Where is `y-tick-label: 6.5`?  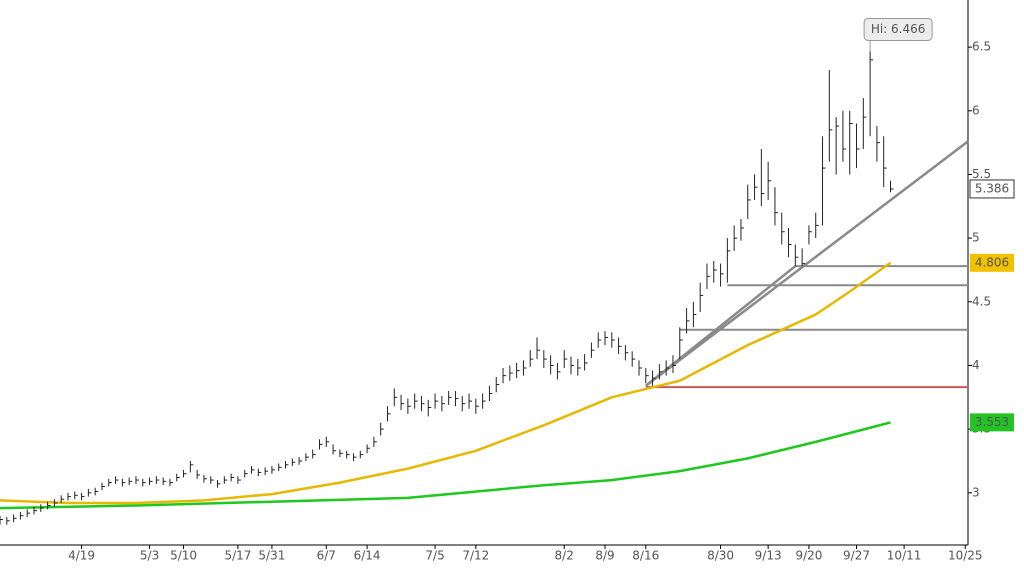 y-tick-label: 6.5 is located at coordinates (981, 47).